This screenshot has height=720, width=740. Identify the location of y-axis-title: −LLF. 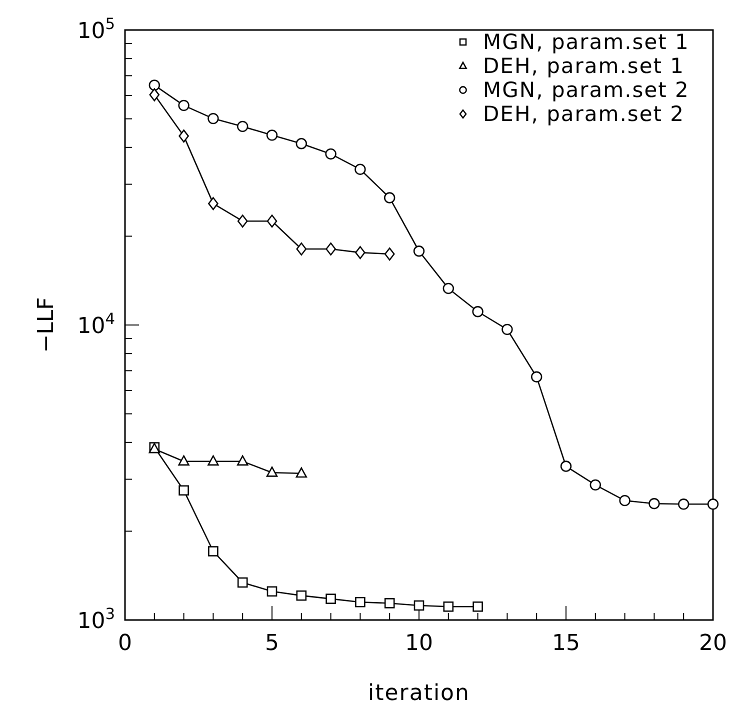
(46, 325).